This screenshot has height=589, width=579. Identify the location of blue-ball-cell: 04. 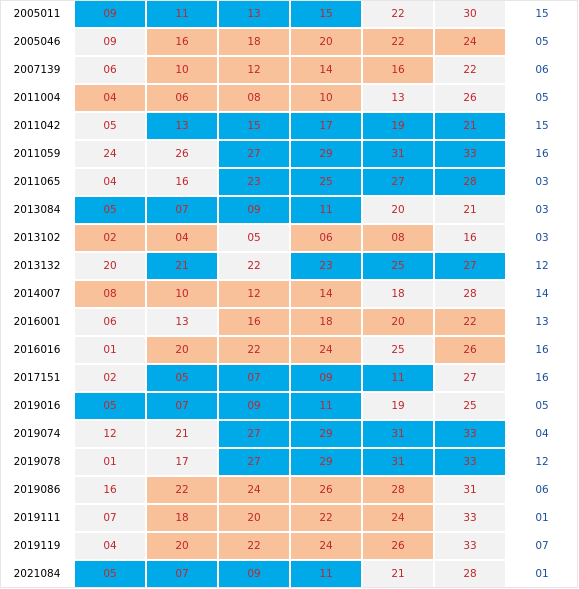
(542, 434).